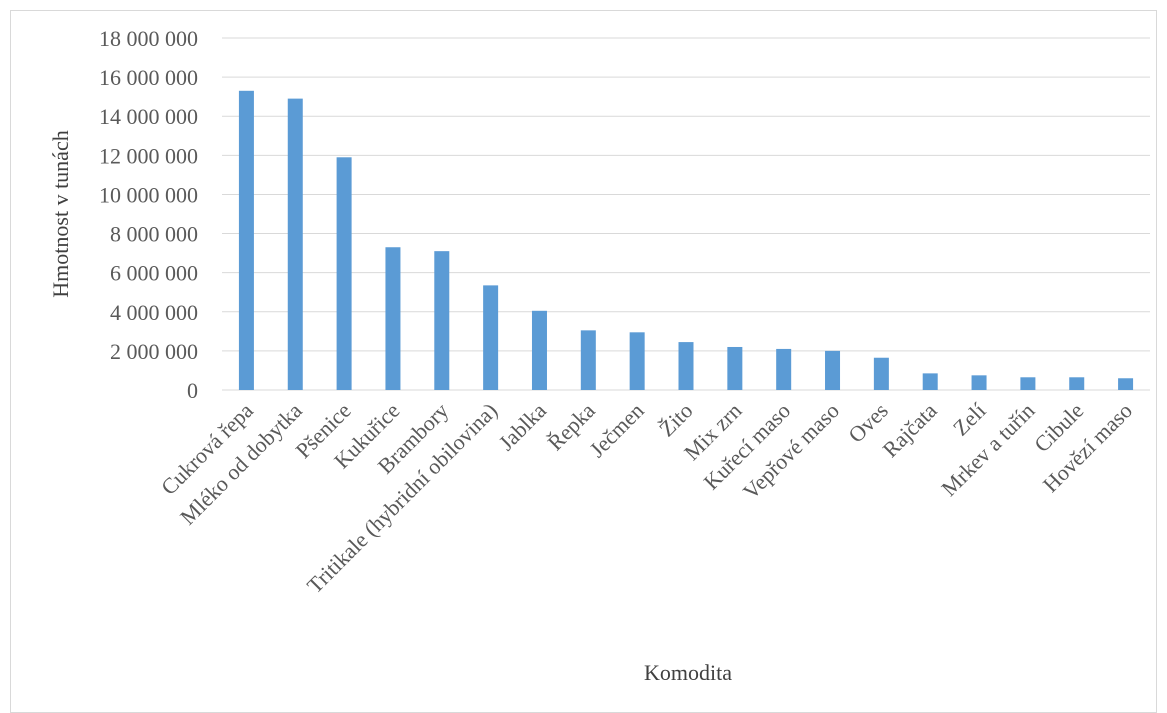 The height and width of the screenshot is (713, 1167). I want to click on x-axis-title: Komodita, so click(688, 672).